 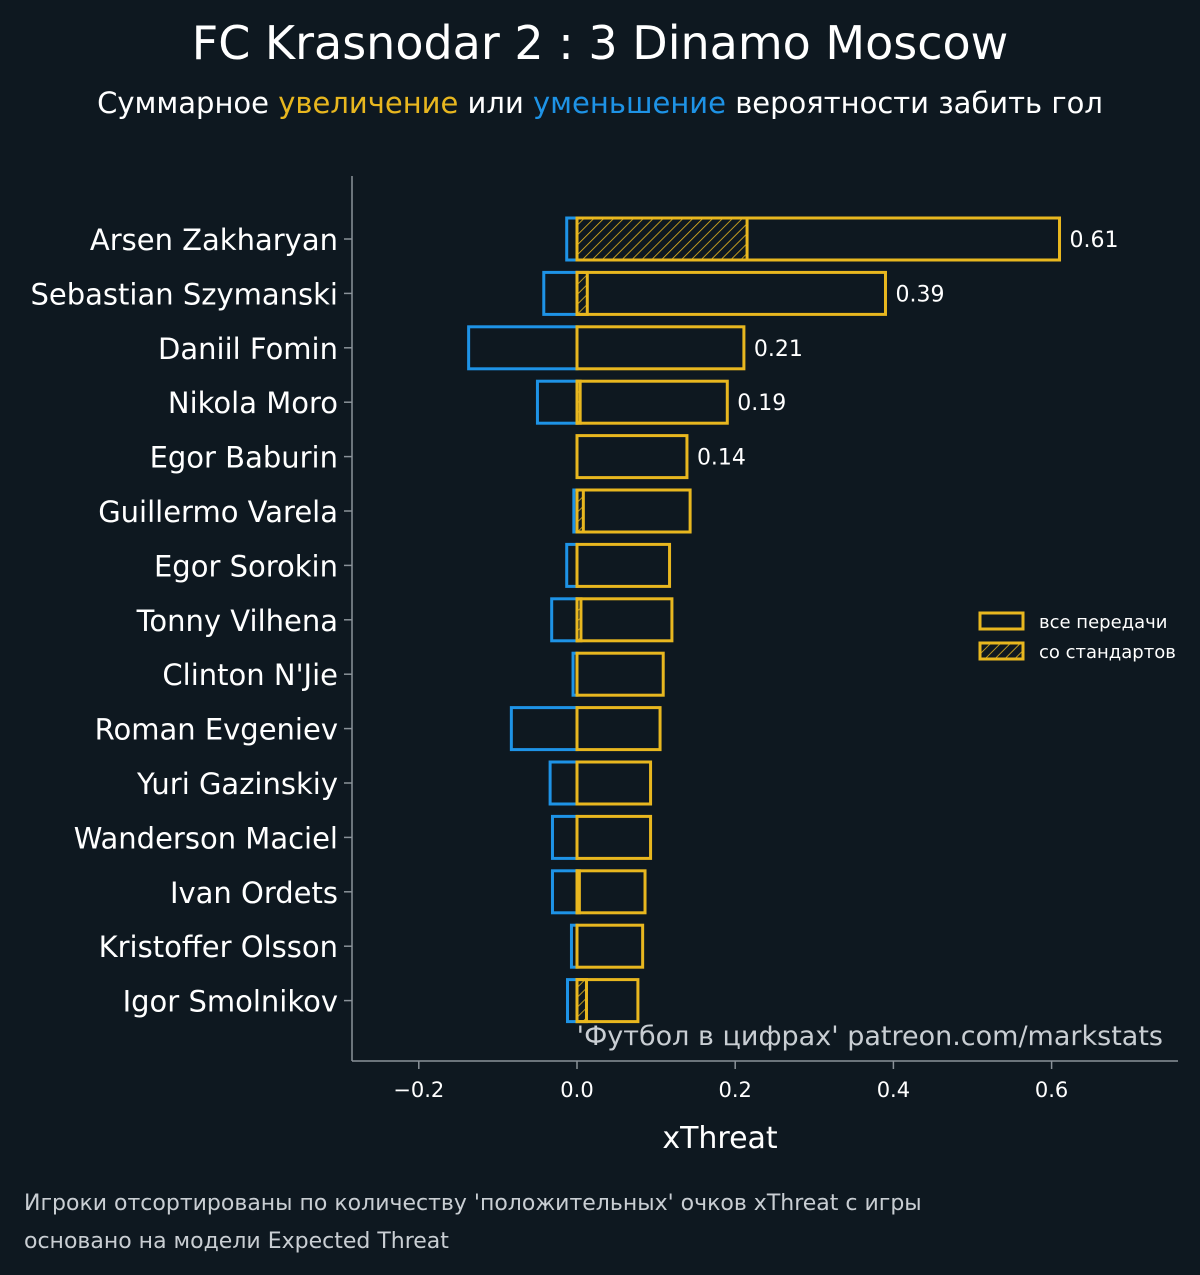 What do you see at coordinates (1001, 621) in the screenshot?
I see `legend-swatch-all-passes` at bounding box center [1001, 621].